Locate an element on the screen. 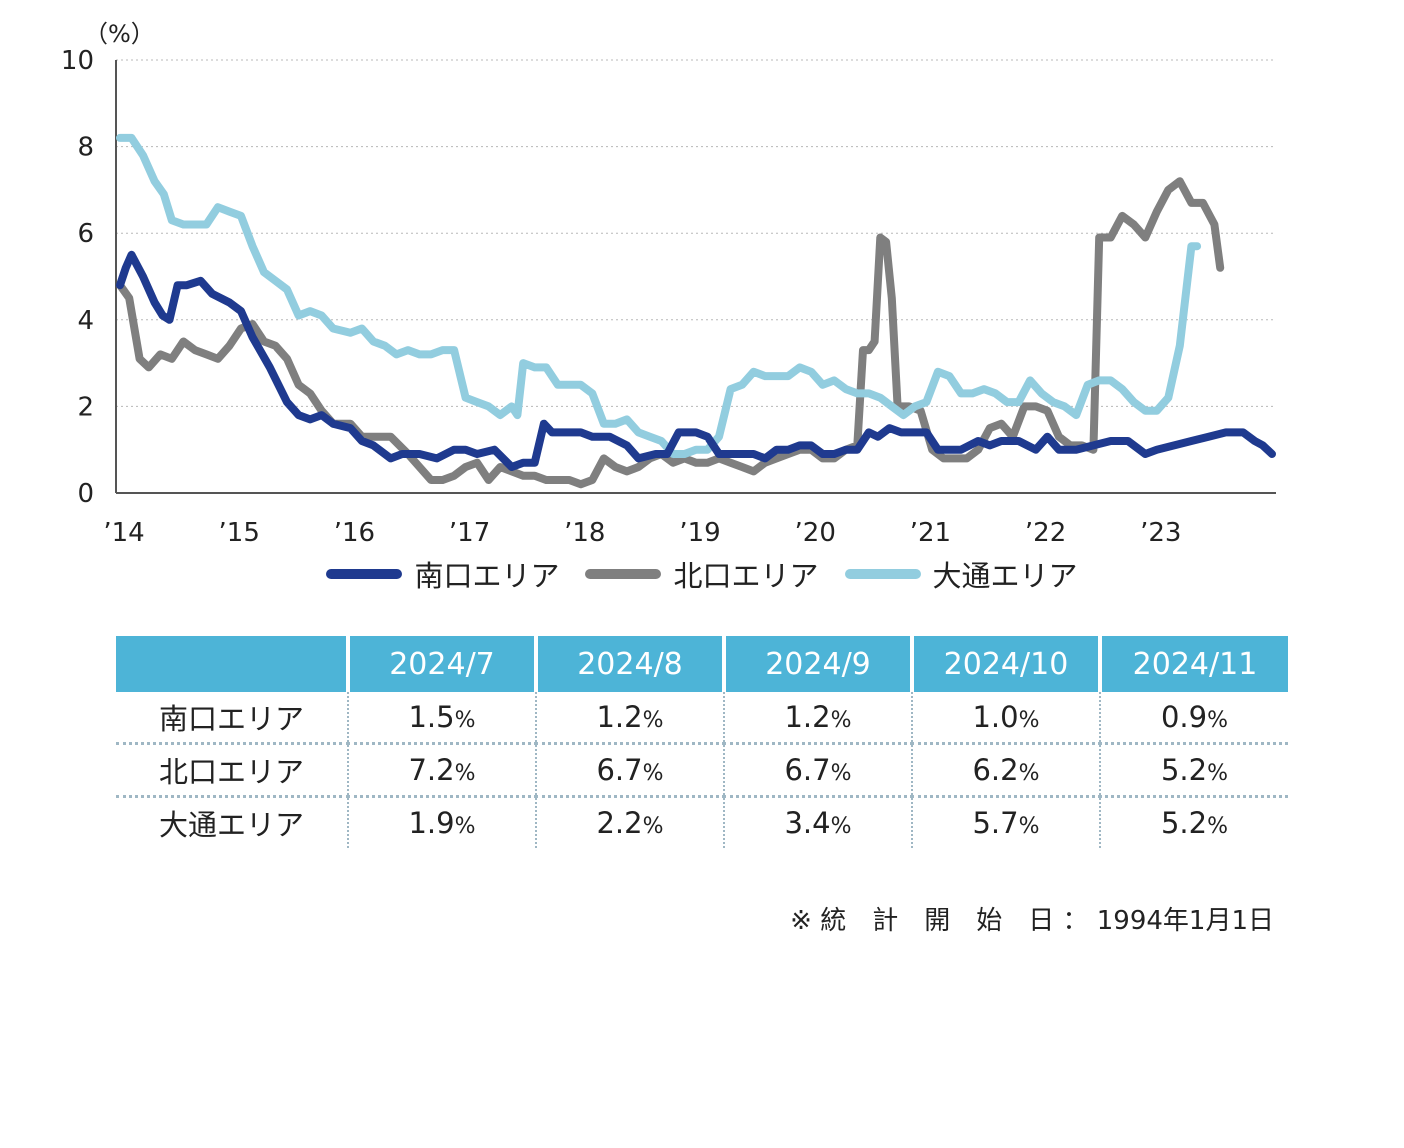  legend-label-0: 南口エリア is located at coordinates (487, 576).